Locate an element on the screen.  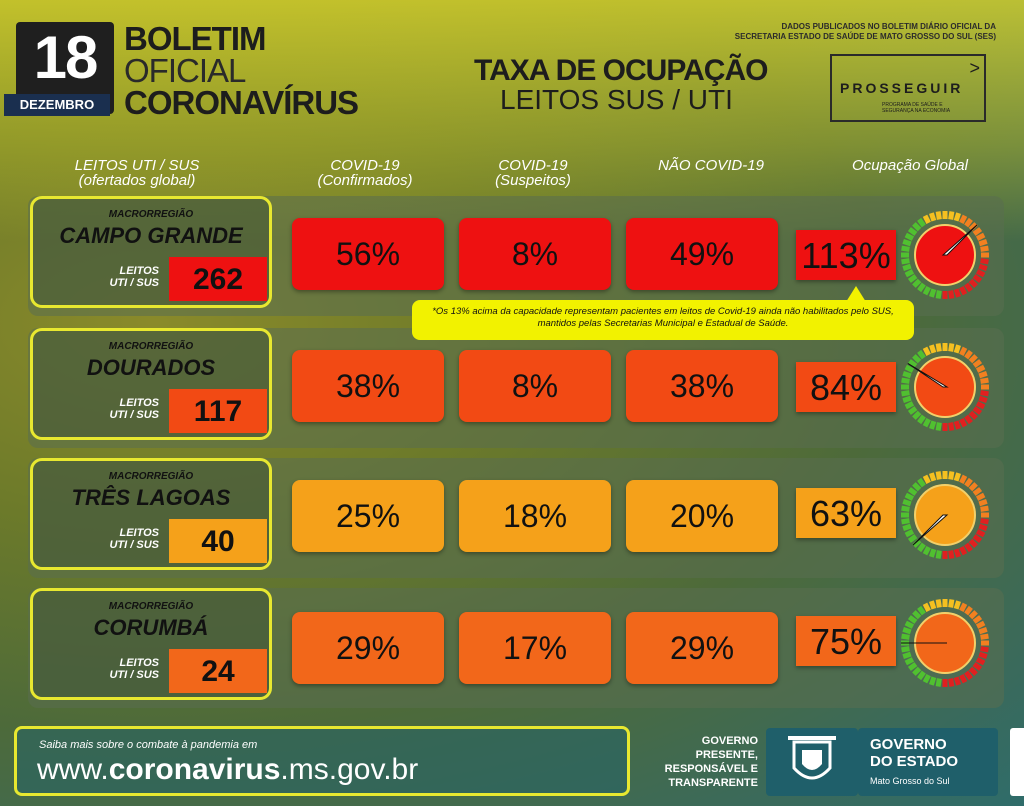
region-leitos-count: 24 is located at coordinates (218, 671).